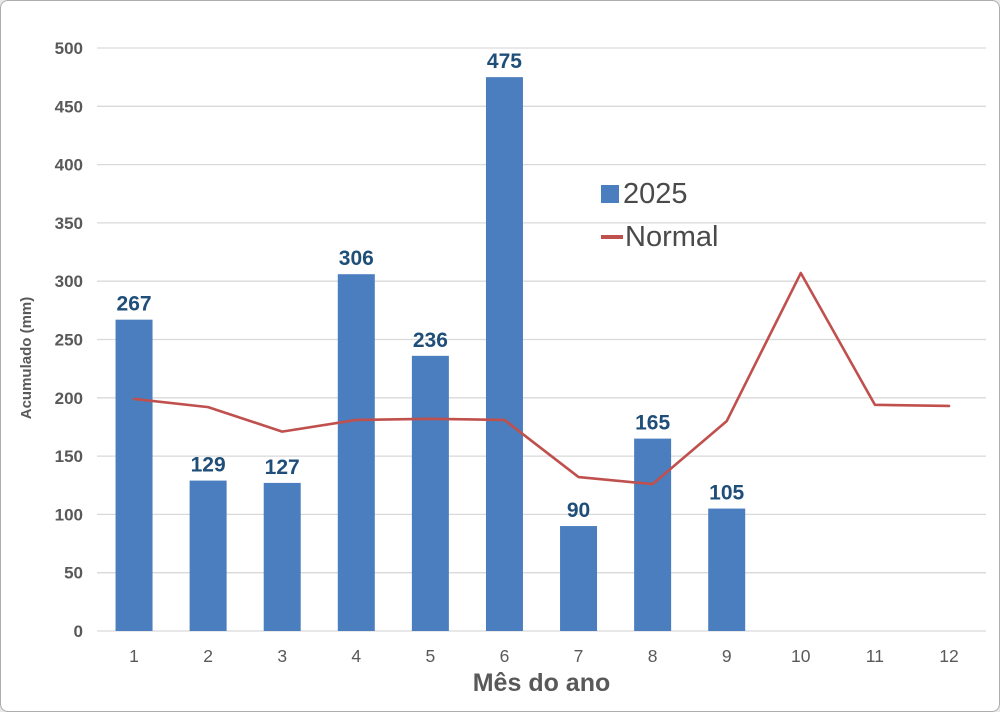 The width and height of the screenshot is (1000, 712). I want to click on bar-value-label-month-2: 129, so click(208, 465).